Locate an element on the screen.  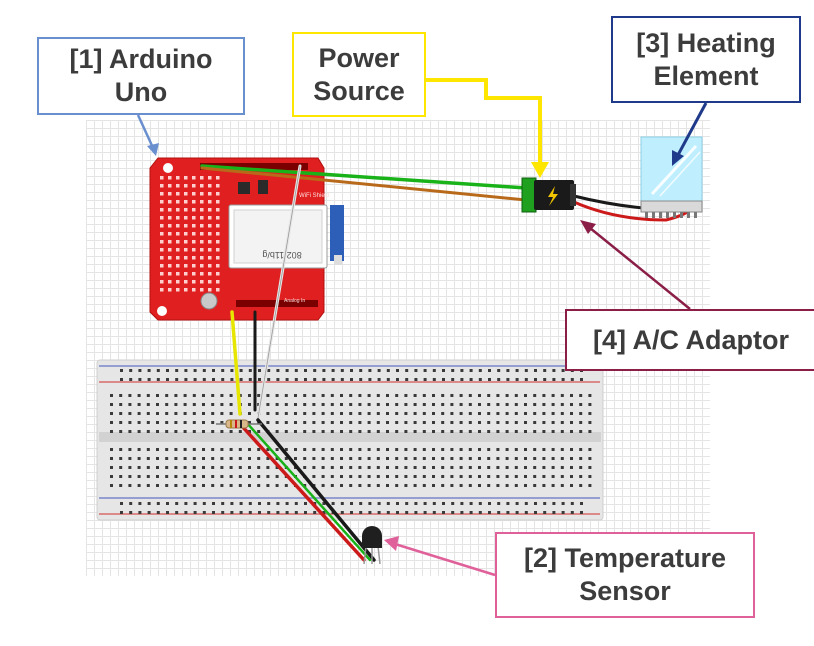
black-wire-sensor is located at coordinates (316, 490).